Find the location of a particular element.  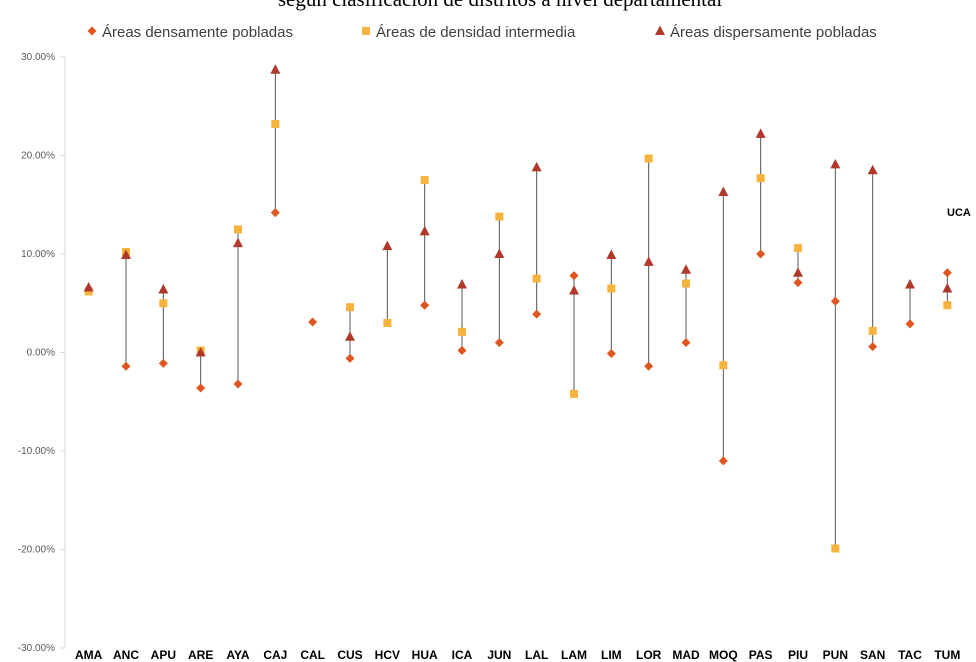

x-tick-label: HCV is located at coordinates (387, 655).